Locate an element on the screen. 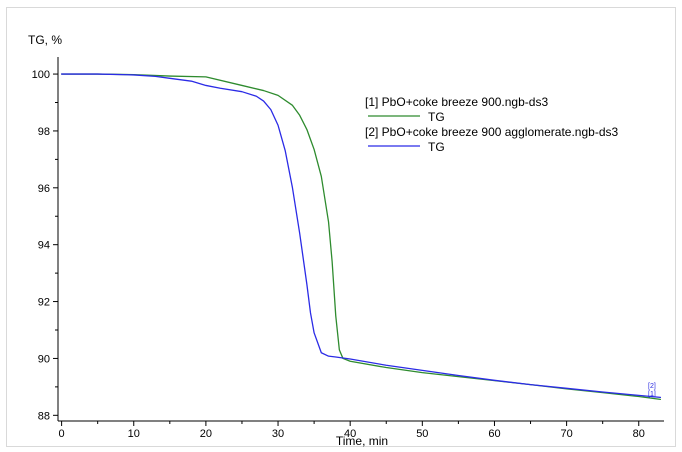 The width and height of the screenshot is (682, 452). x-tick-label: 50 is located at coordinates (422, 434).